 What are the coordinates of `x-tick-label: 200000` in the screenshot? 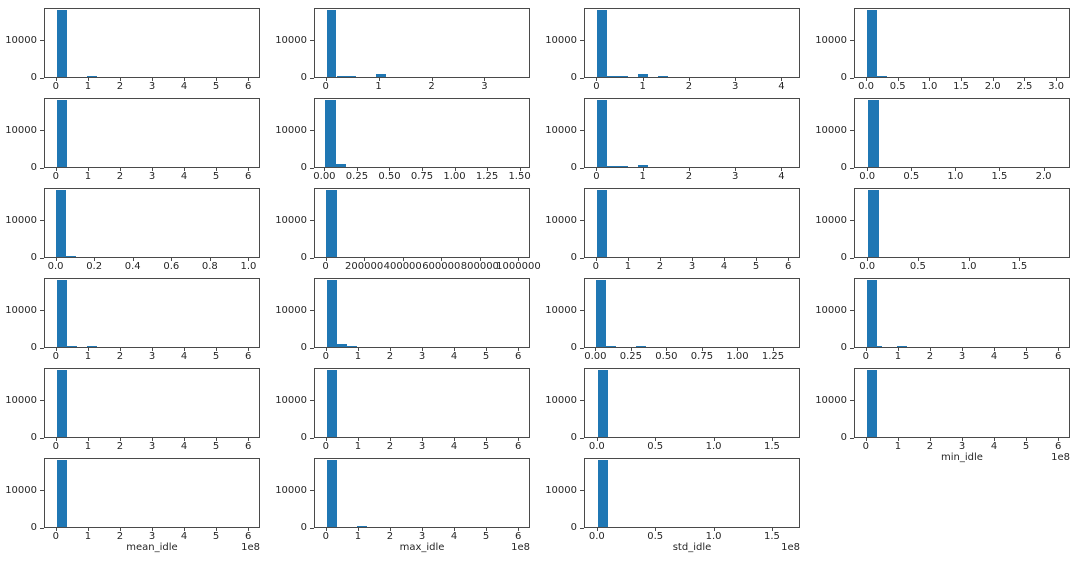 It's located at (364, 266).